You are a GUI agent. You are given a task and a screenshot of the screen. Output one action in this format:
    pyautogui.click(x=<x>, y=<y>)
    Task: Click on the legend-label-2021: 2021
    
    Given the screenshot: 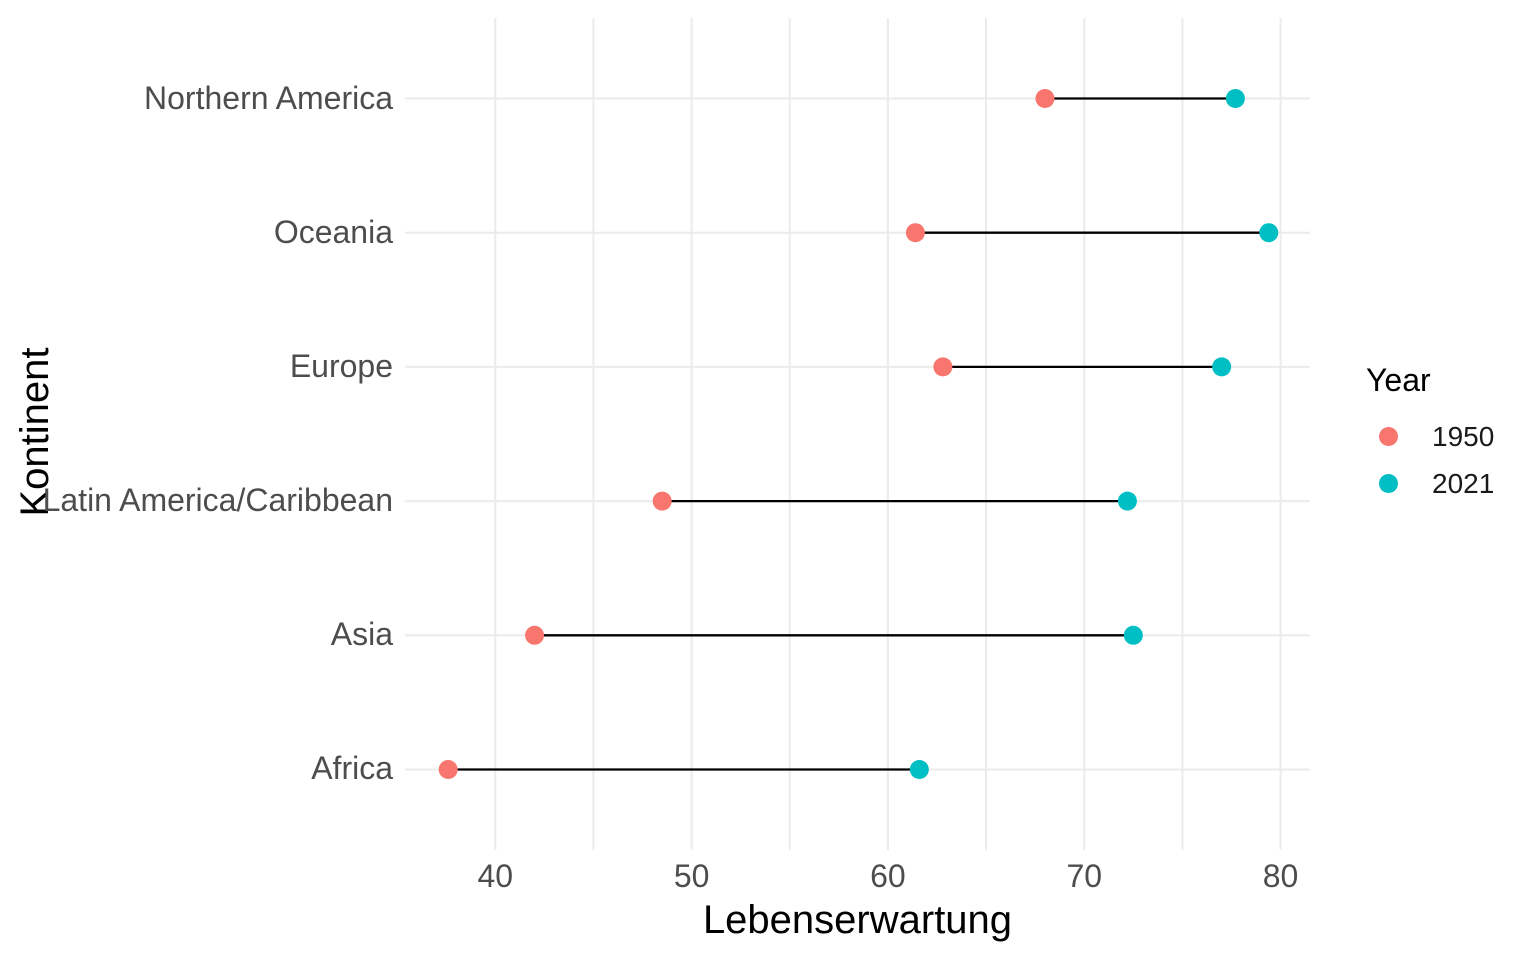 What is the action you would take?
    pyautogui.click(x=1463, y=483)
    